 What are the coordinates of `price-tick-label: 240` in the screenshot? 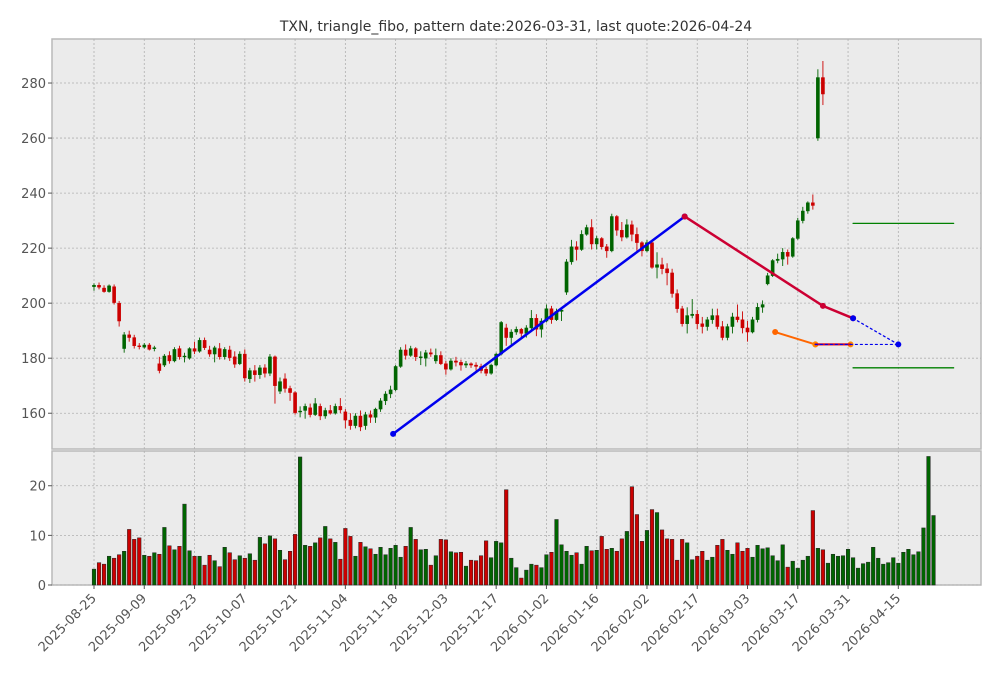 It's located at (33, 194).